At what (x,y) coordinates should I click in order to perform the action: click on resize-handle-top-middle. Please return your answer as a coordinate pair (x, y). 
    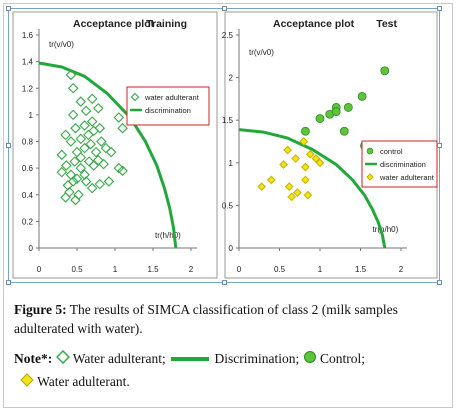
    Looking at the image, I should click on (224, 8).